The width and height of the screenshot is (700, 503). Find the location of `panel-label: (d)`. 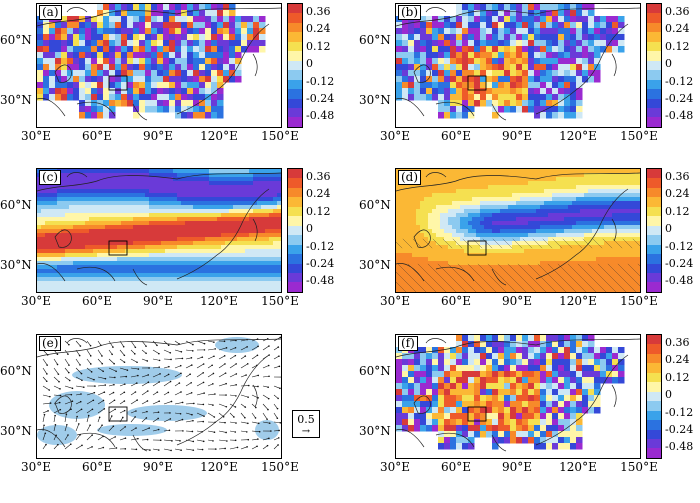

panel-label: (d) is located at coordinates (410, 177).